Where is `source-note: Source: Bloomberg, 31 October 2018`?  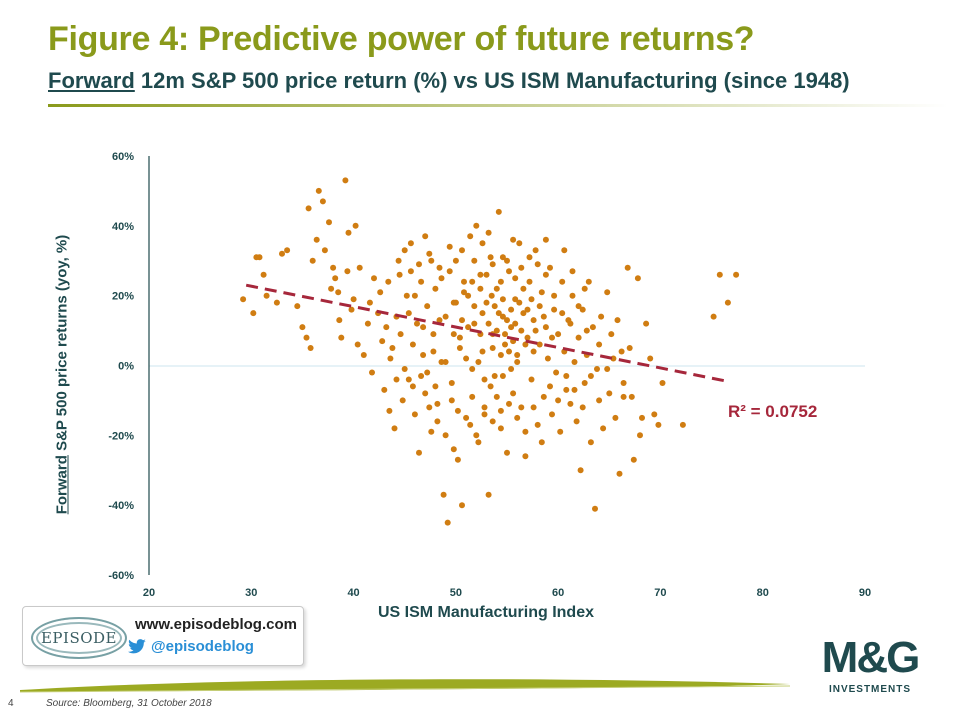
source-note: Source: Bloomberg, 31 October 2018 is located at coordinates (129, 703).